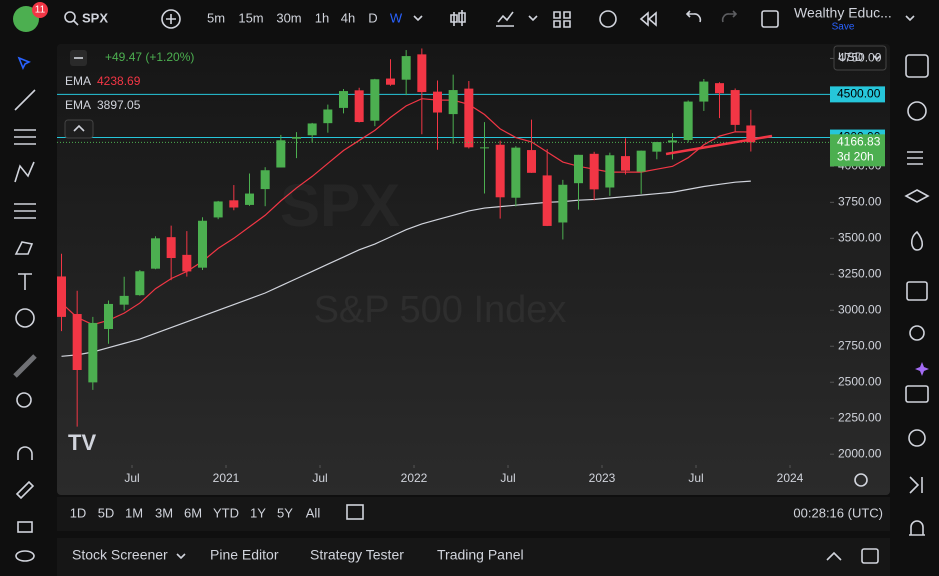 This screenshot has width=939, height=576. What do you see at coordinates (870, 556) in the screenshot?
I see `panel-maximize` at bounding box center [870, 556].